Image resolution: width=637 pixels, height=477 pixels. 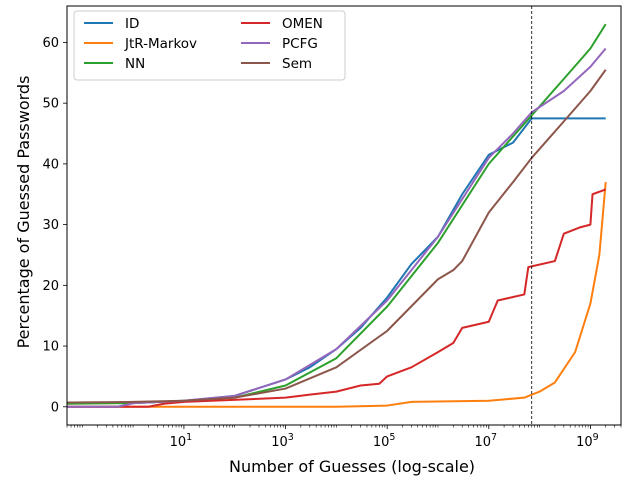 What do you see at coordinates (23, 212) in the screenshot?
I see `y-axis-label: Percentage of Guessed Passwords` at bounding box center [23, 212].